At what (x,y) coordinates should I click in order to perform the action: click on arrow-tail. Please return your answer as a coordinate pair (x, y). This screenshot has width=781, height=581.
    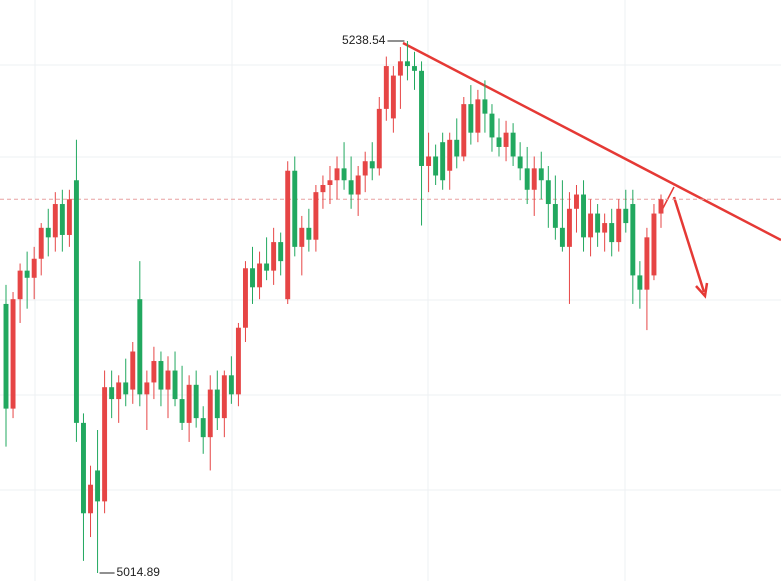
    Looking at the image, I should click on (668, 198).